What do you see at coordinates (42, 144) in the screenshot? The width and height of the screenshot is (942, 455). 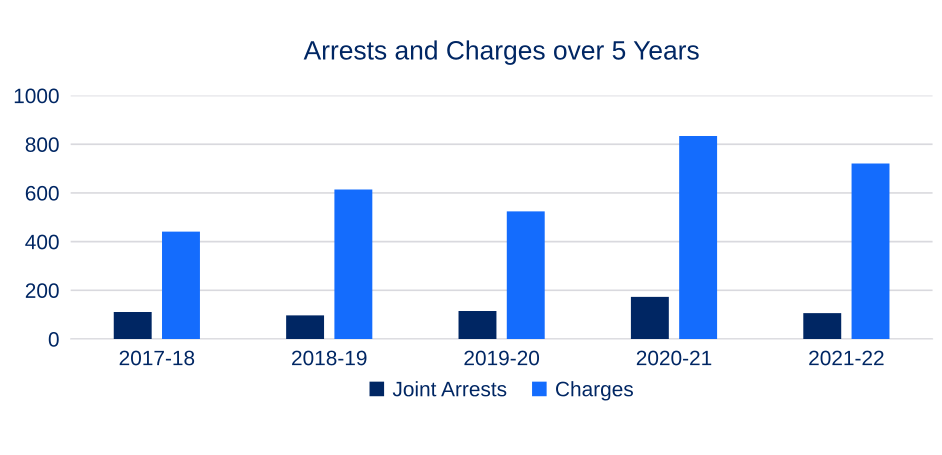 I see `y-tick-label: 800` at bounding box center [42, 144].